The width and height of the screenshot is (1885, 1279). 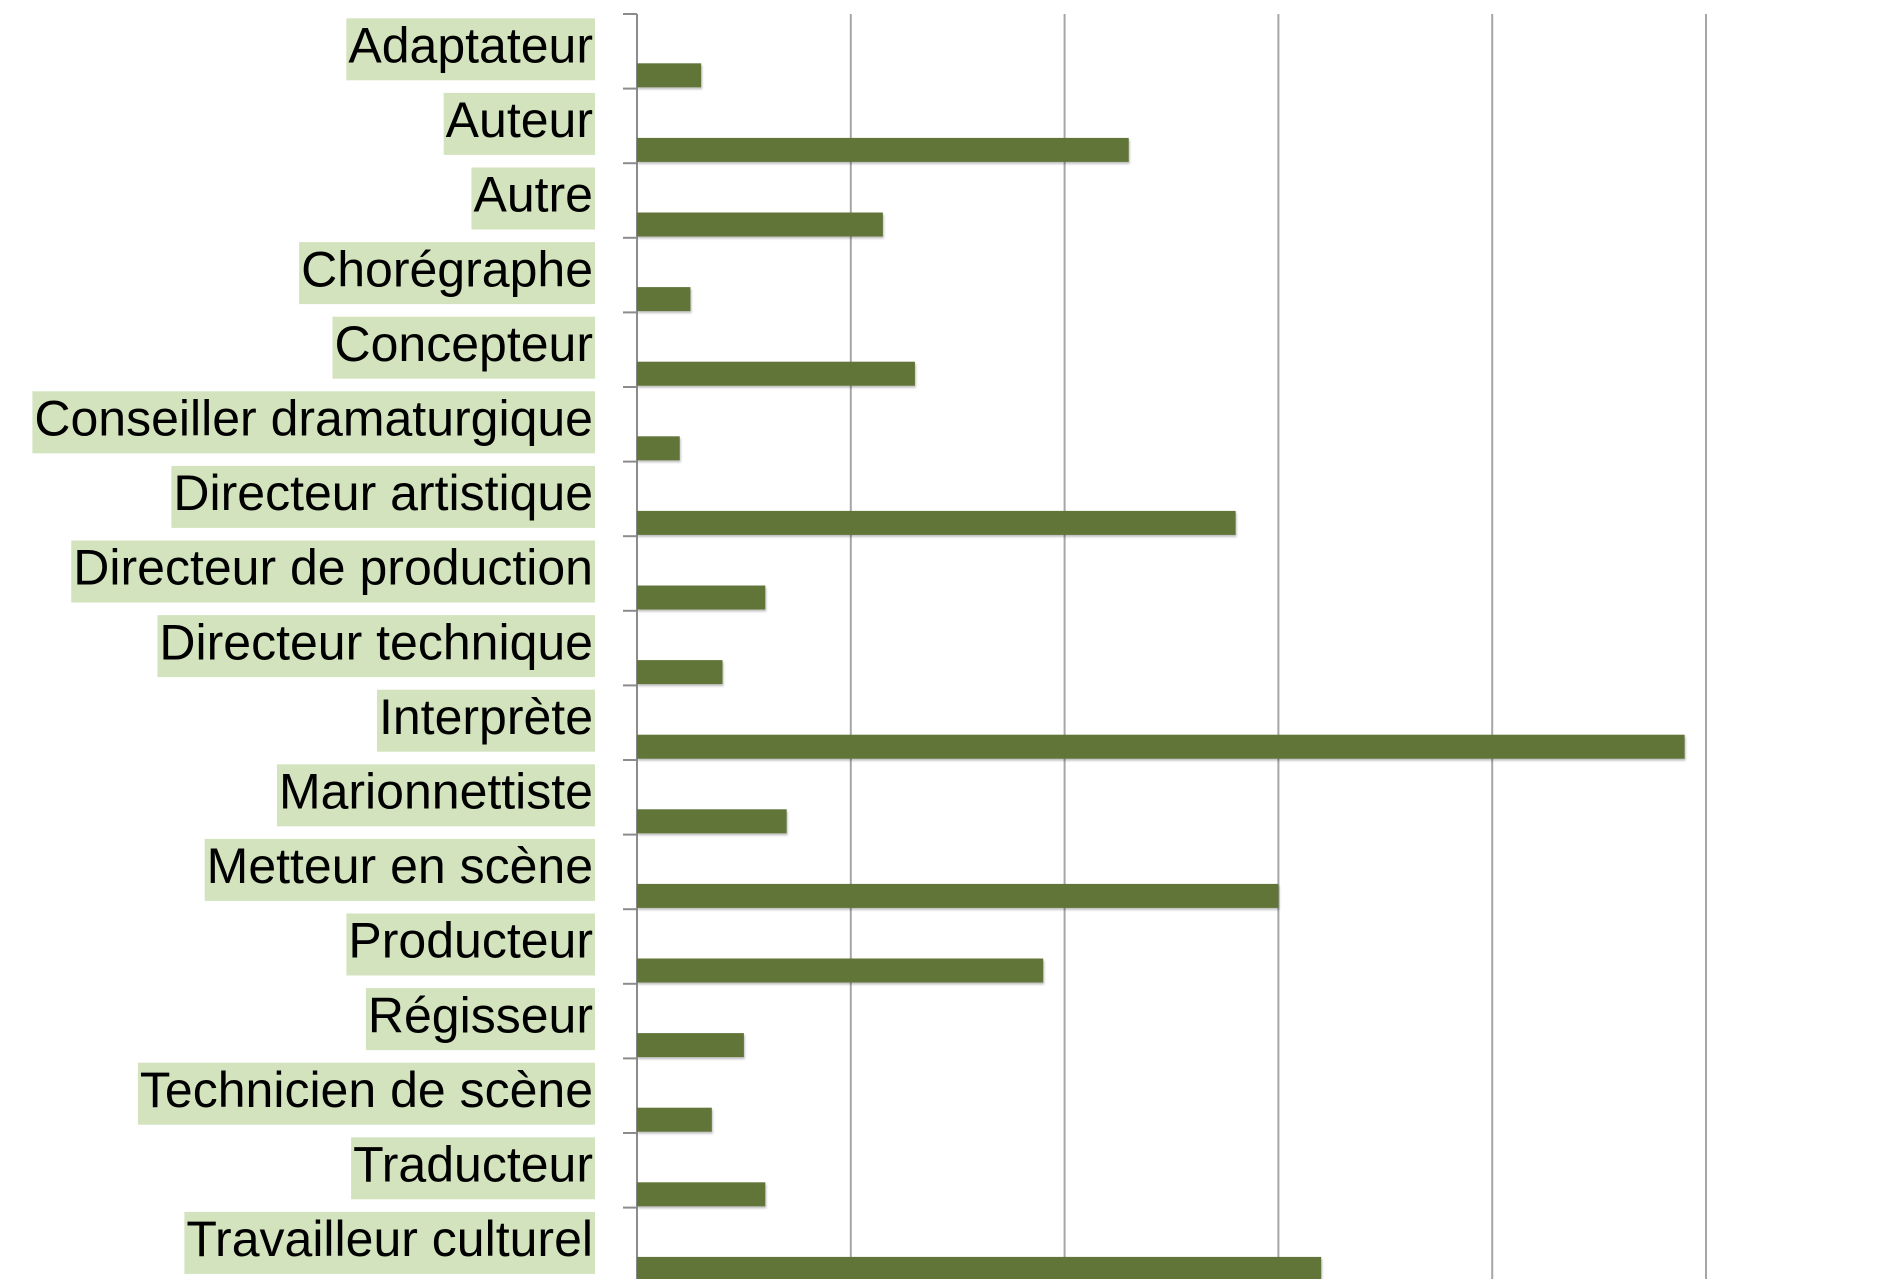 I want to click on category-label-group: Concepteur, so click(x=463, y=347).